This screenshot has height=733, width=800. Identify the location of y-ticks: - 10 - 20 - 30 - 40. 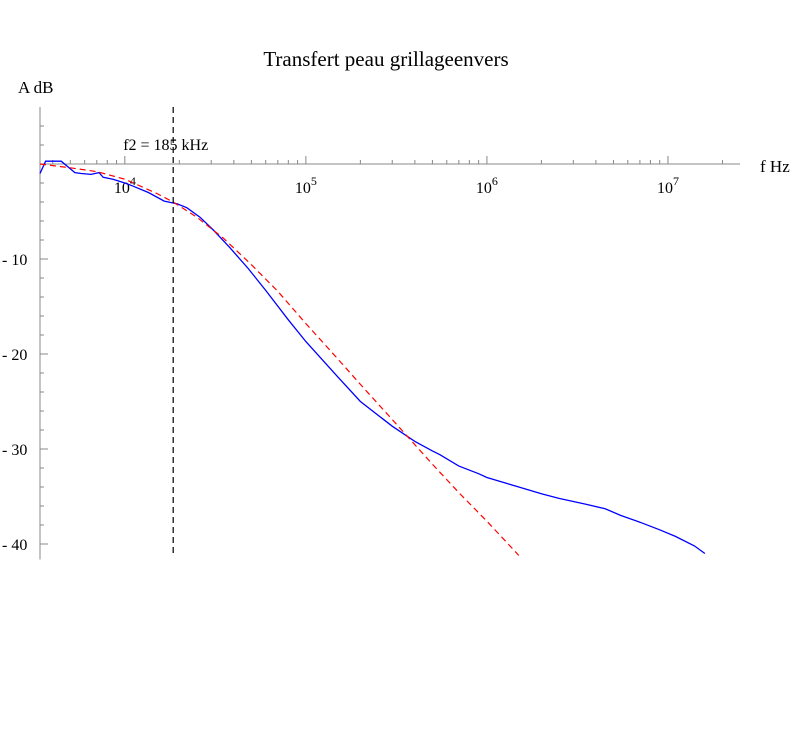
(25, 339).